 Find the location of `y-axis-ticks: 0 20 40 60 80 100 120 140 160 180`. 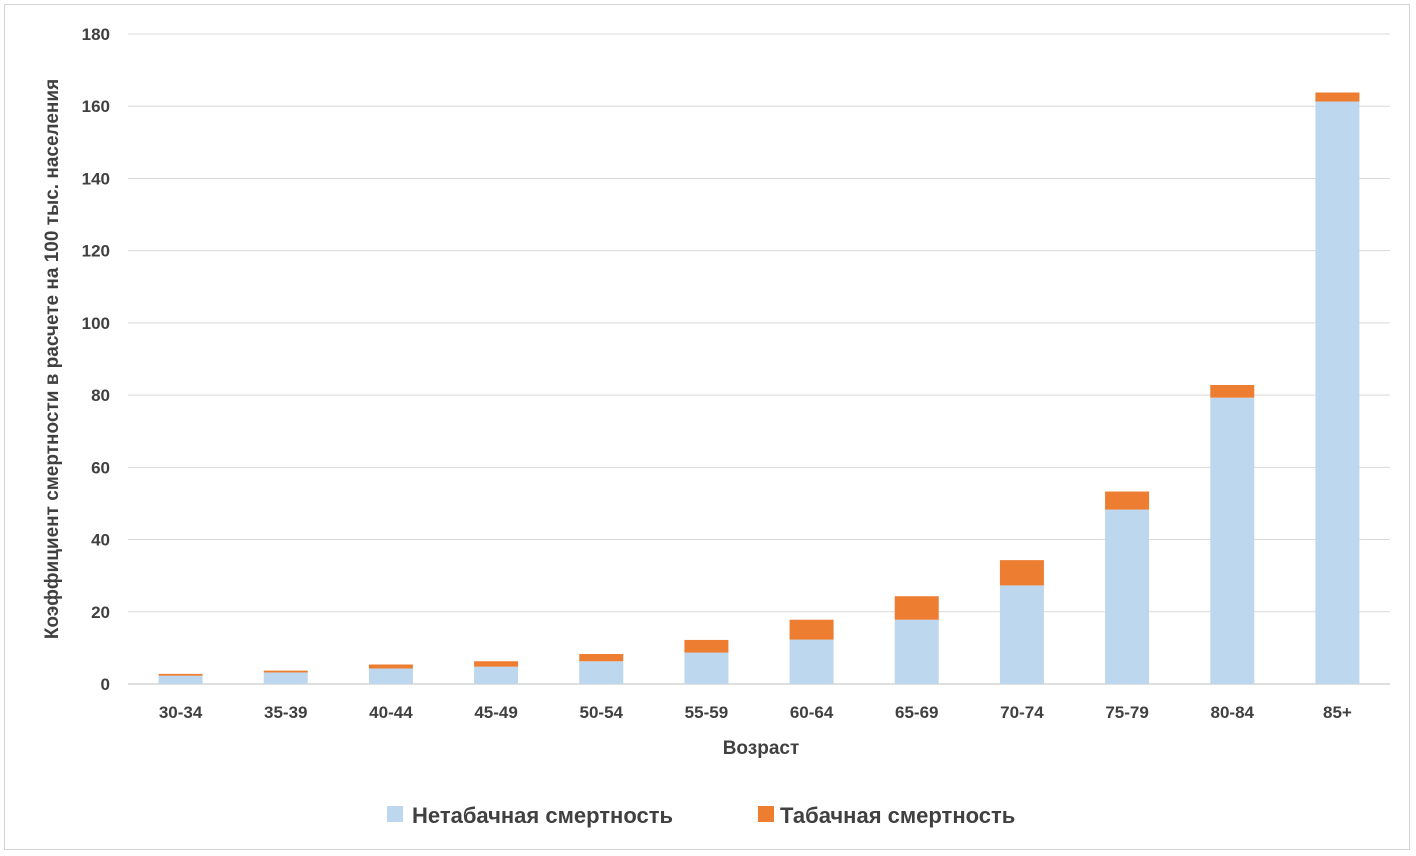

y-axis-ticks: 0 20 40 60 80 100 120 140 160 180 is located at coordinates (96, 359).